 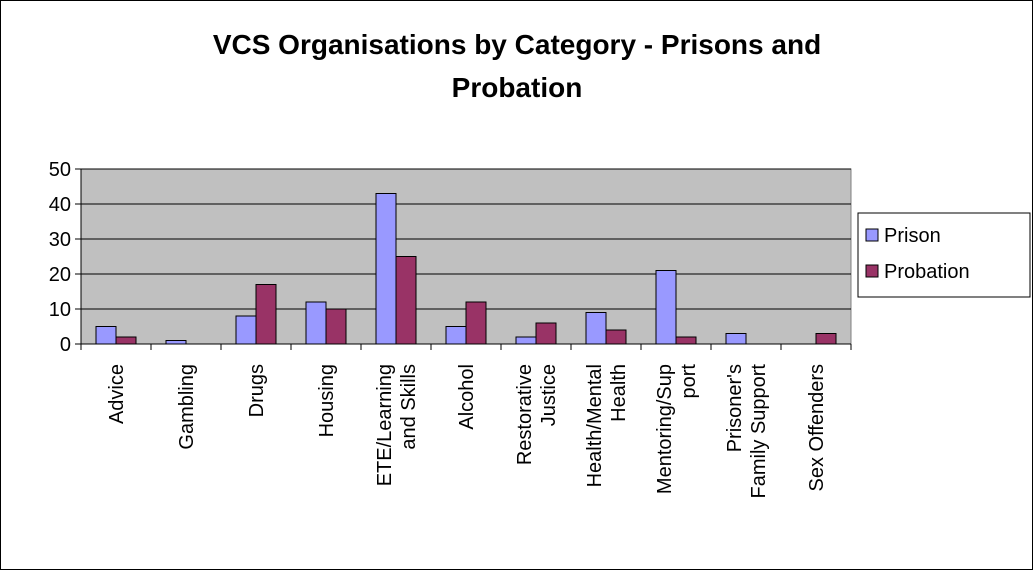 I want to click on category-label-9: Prisoner's Family Support, so click(x=747, y=431).